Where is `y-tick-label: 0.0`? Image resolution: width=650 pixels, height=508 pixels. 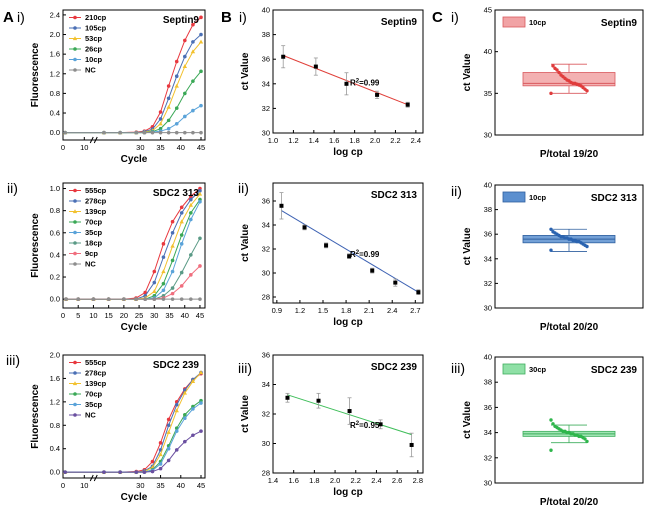 y-tick-label: 0.0 is located at coordinates (55, 299).